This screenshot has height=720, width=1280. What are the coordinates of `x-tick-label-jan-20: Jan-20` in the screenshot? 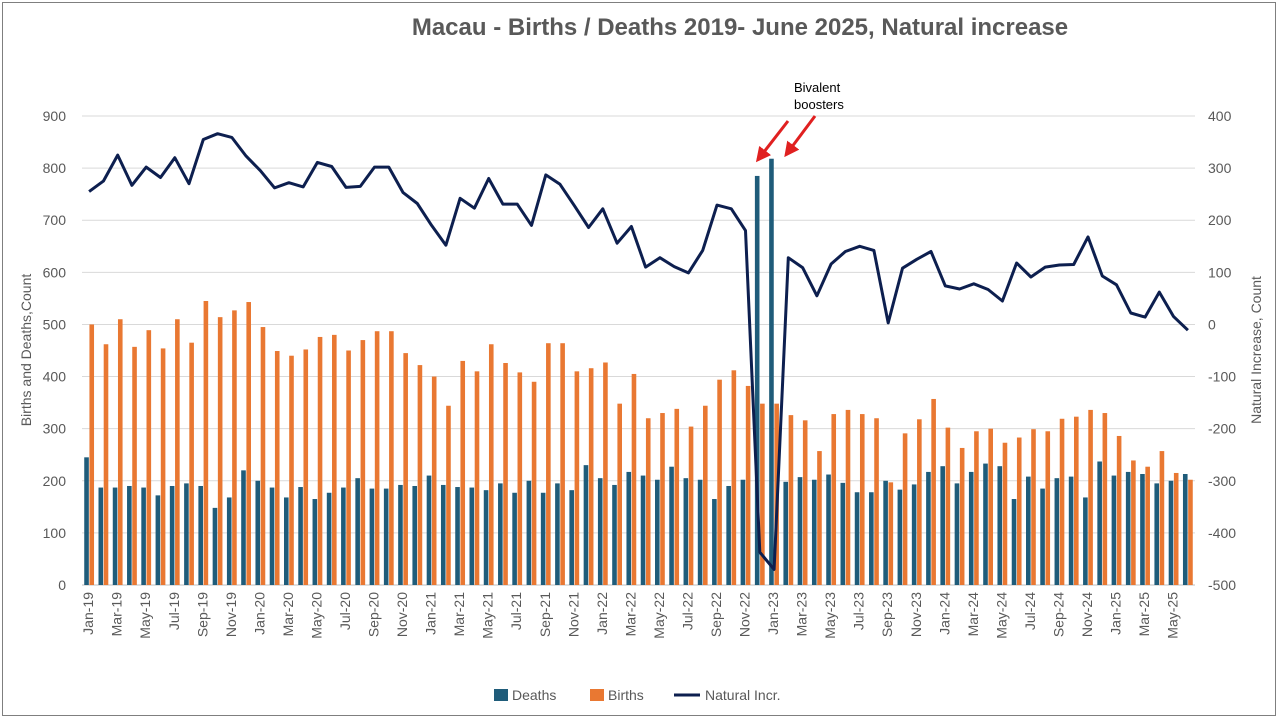 It's located at (259, 613).